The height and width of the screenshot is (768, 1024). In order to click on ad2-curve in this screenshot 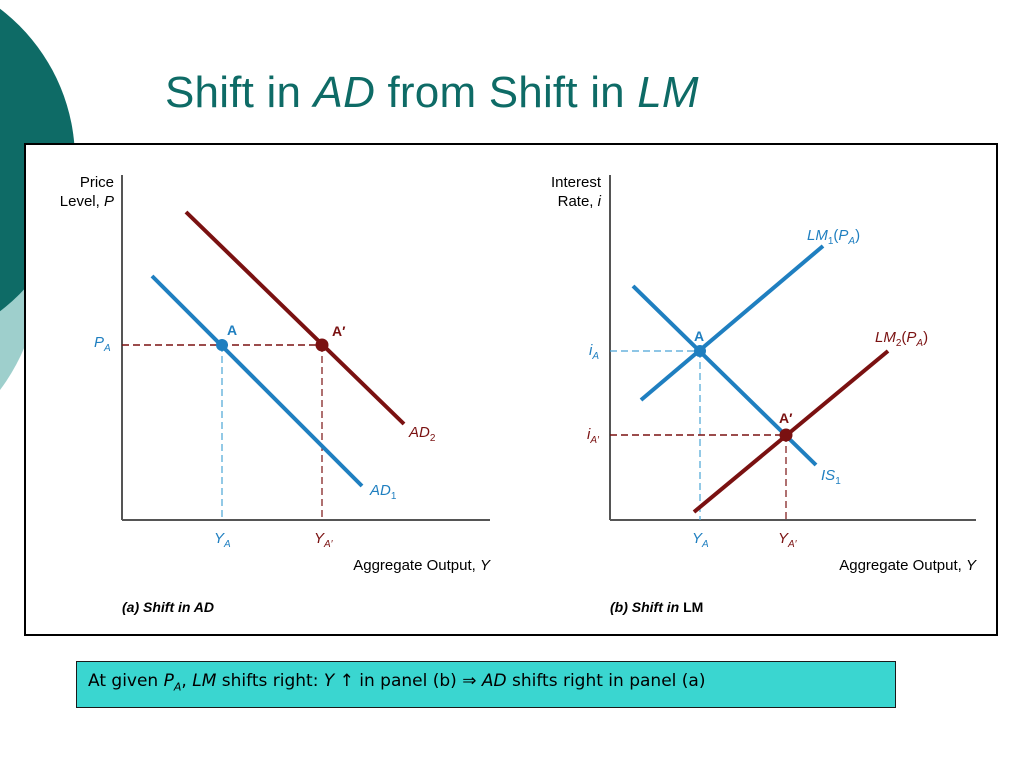, I will do `click(295, 318)`.